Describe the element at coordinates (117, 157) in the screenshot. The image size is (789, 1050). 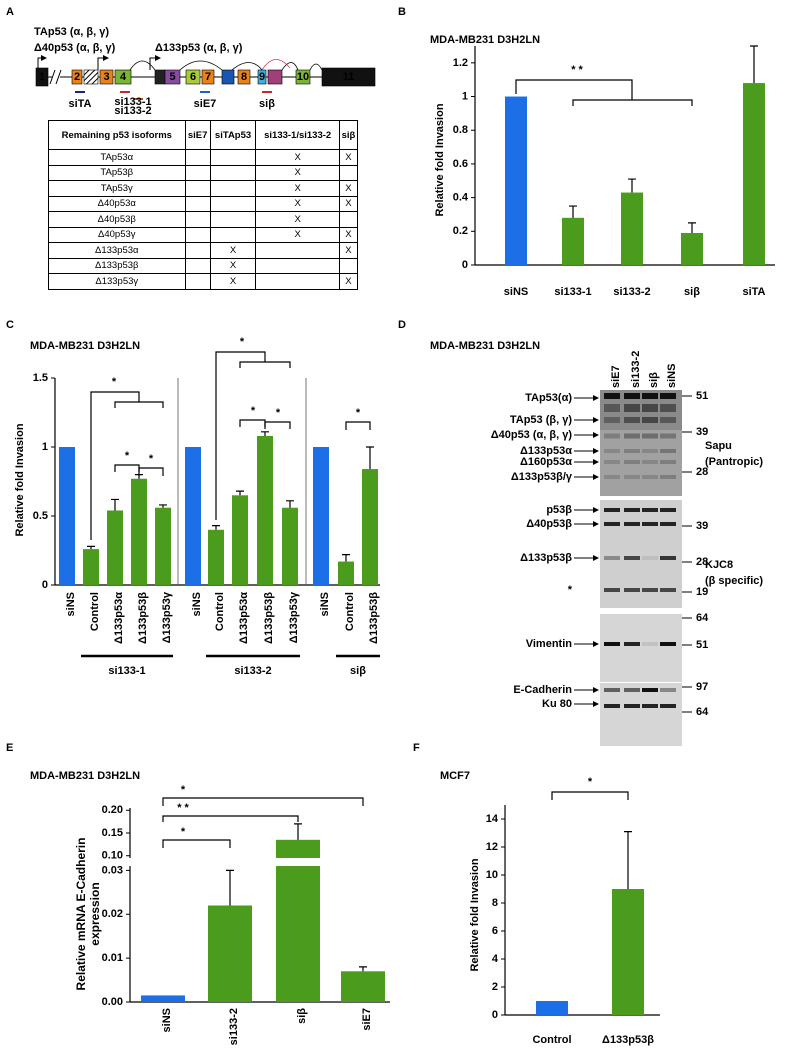
I see `table-cell: TAp53α` at that location.